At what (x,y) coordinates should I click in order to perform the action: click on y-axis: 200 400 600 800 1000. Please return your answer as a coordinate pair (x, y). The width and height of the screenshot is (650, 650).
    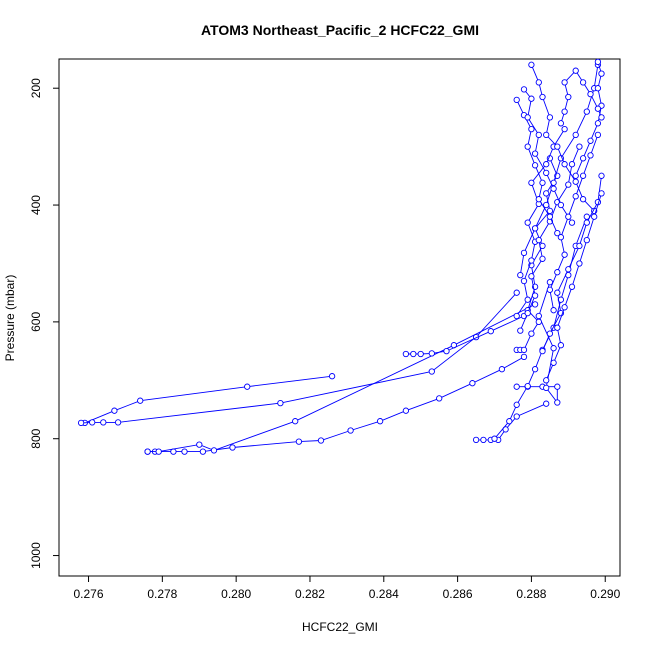
    Looking at the image, I should click on (44, 323).